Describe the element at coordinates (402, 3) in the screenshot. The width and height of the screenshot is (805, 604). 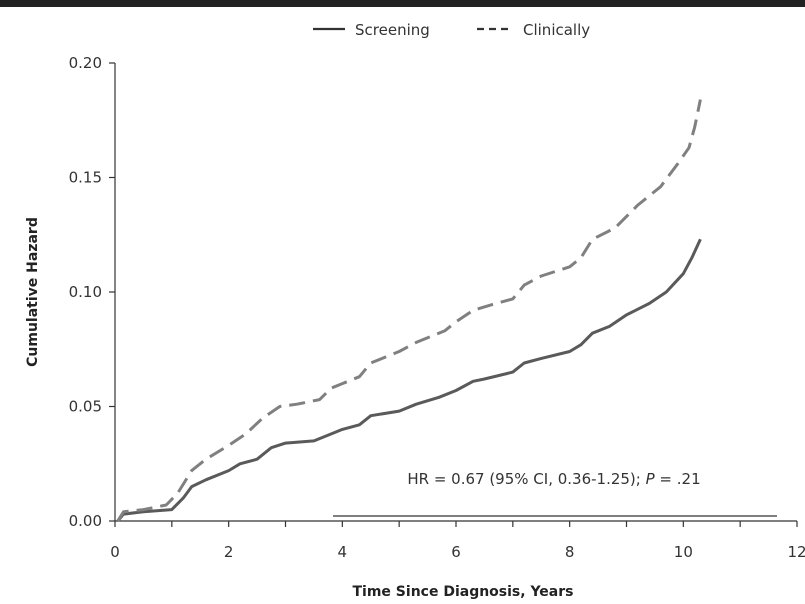
I see `top-rule` at that location.